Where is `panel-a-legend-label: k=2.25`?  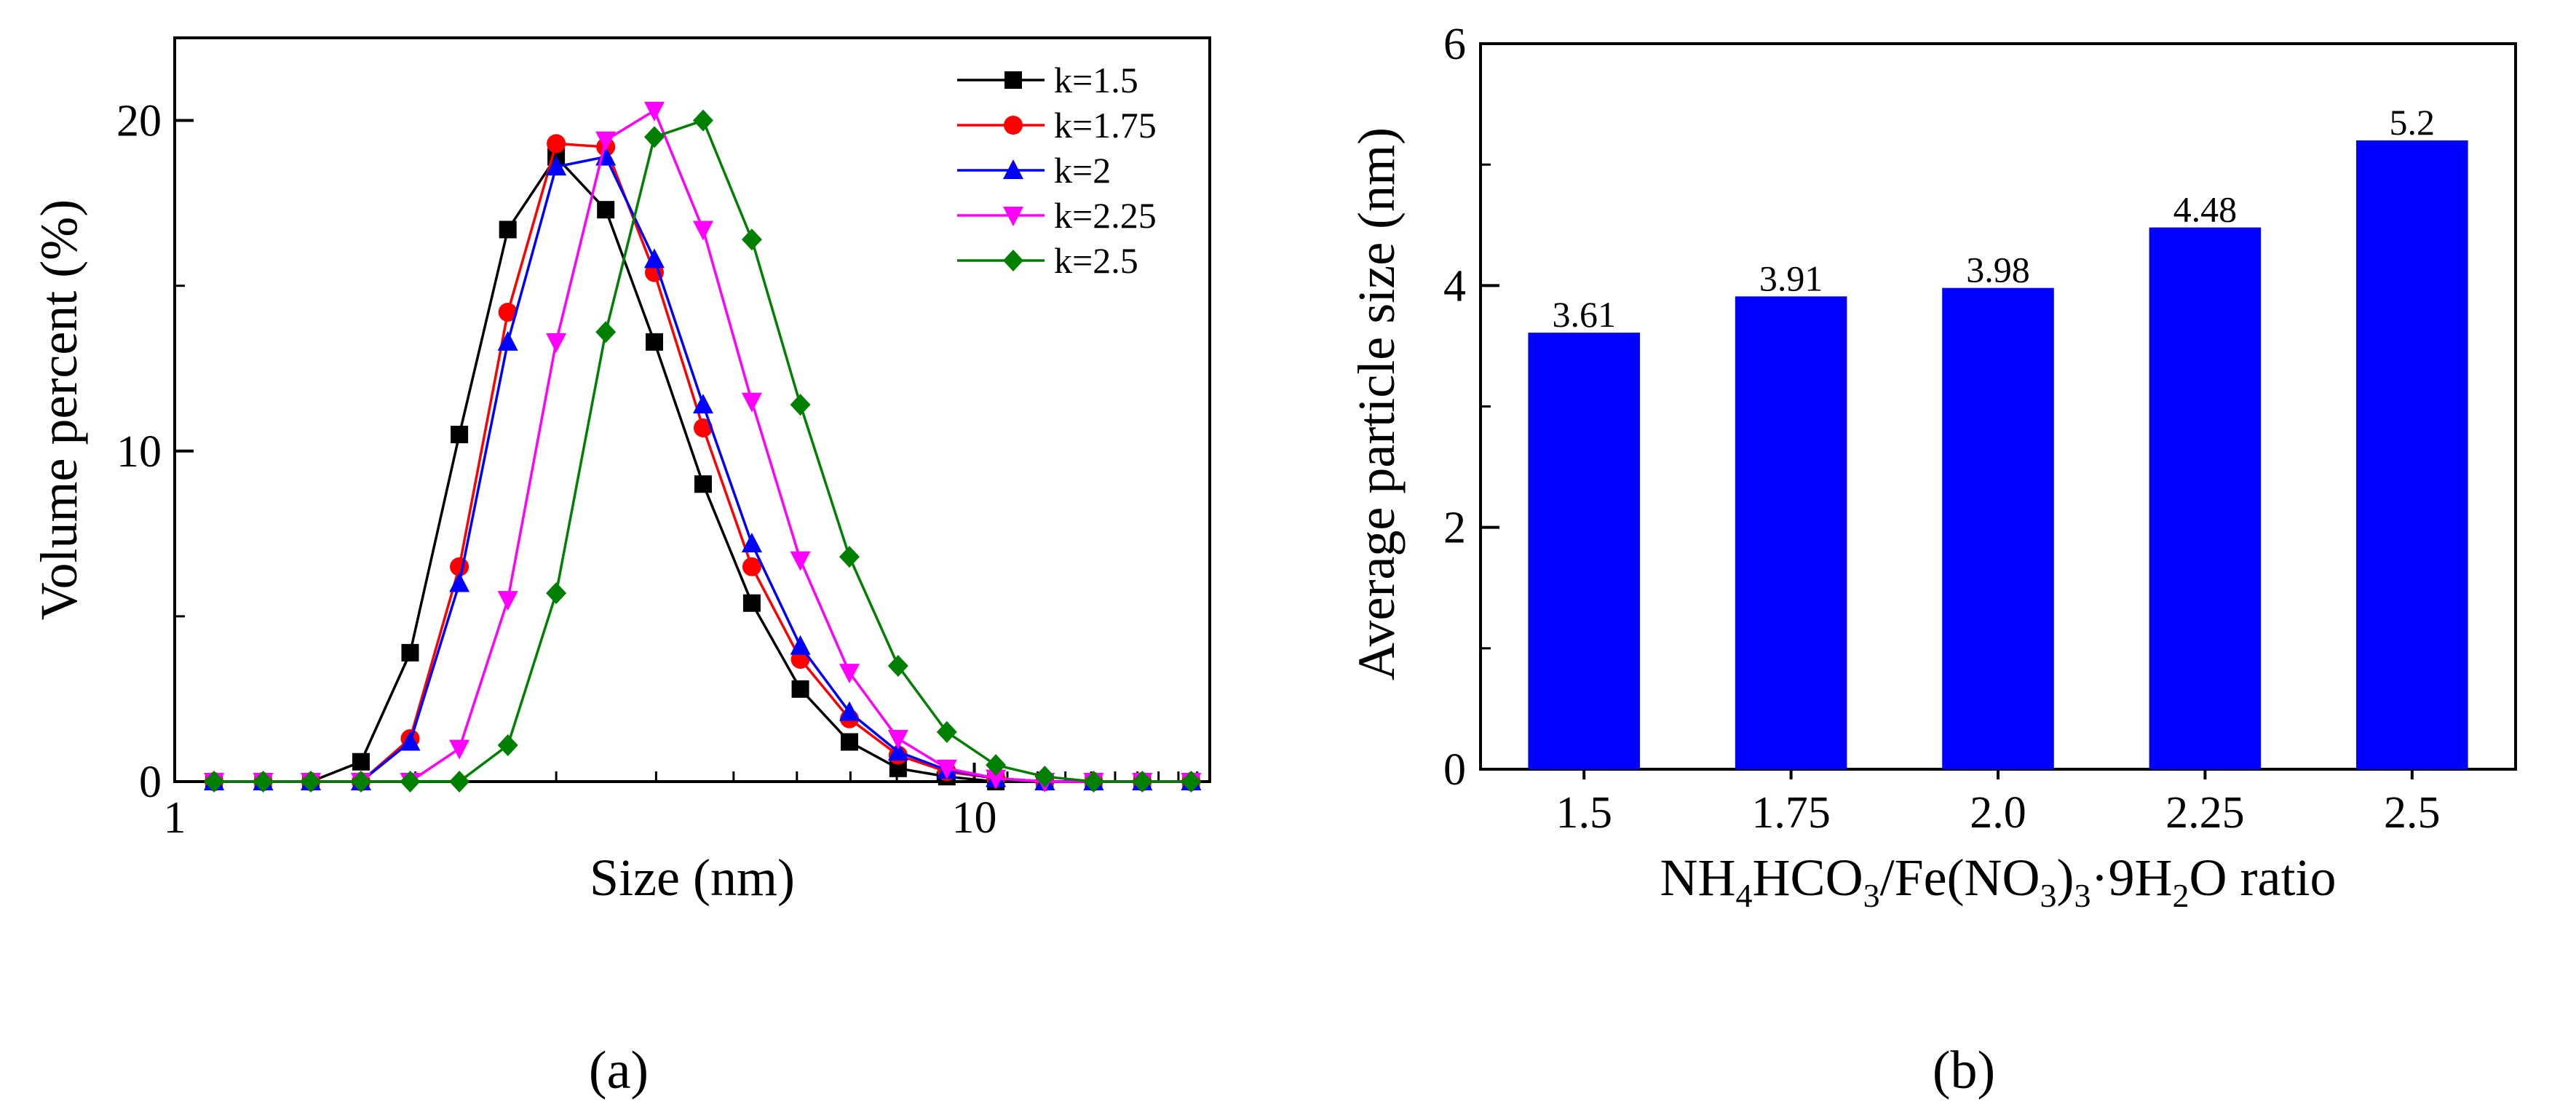
panel-a-legend-label: k=2.25 is located at coordinates (1105, 215).